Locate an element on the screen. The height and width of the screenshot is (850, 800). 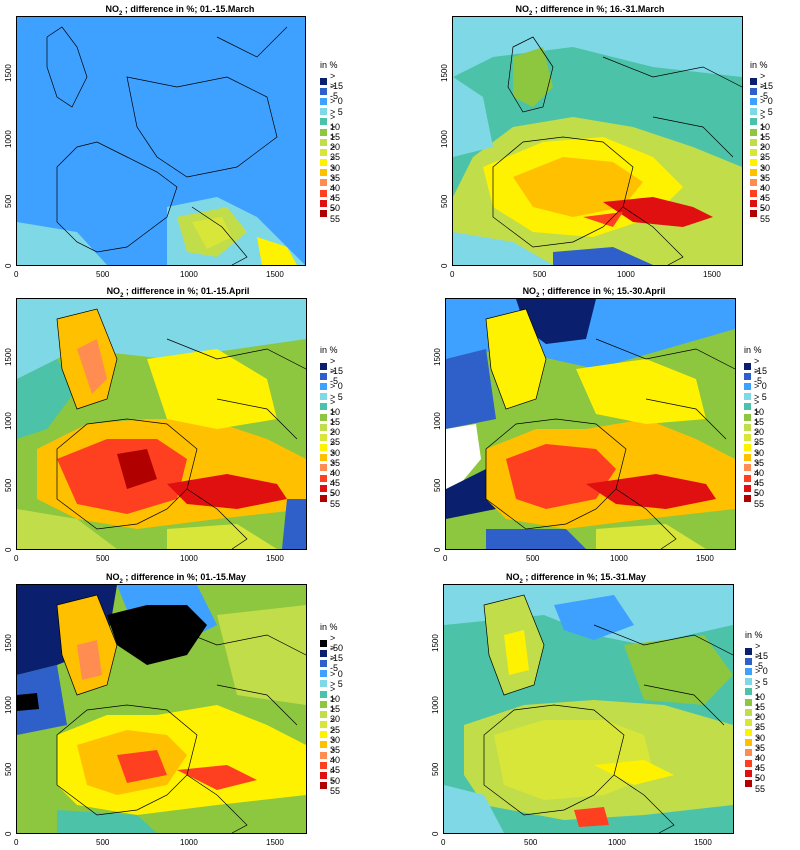
legend-label: > -50 is located at coordinates (337, 643).